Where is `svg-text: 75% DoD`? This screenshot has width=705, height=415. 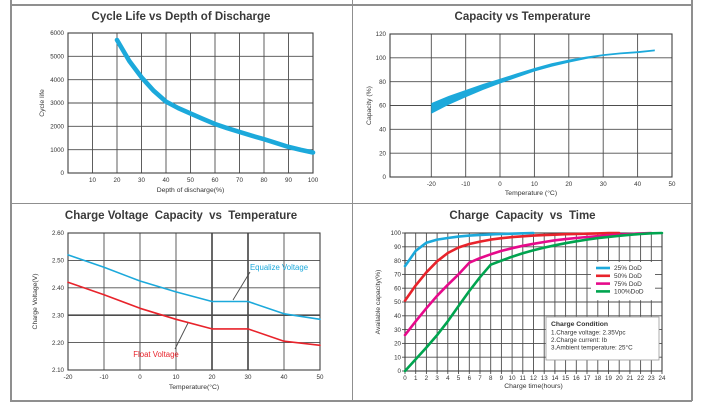 svg-text: 75% DoD is located at coordinates (628, 284).